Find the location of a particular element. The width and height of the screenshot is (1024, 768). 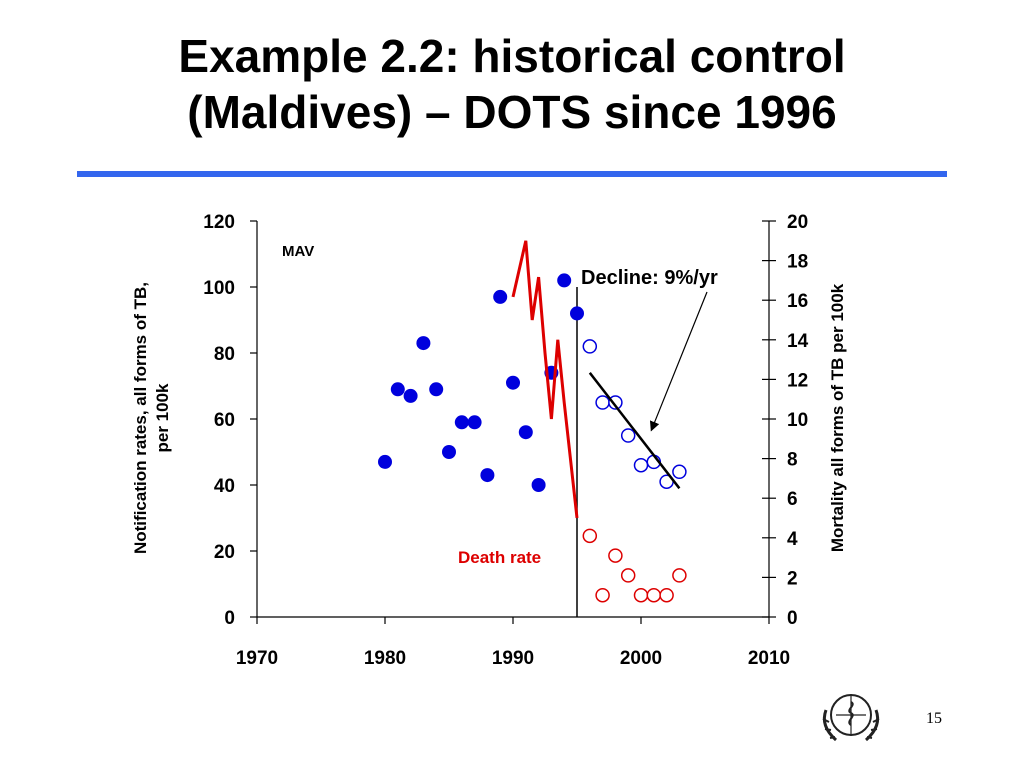

country-code-label: MAV is located at coordinates (298, 251).